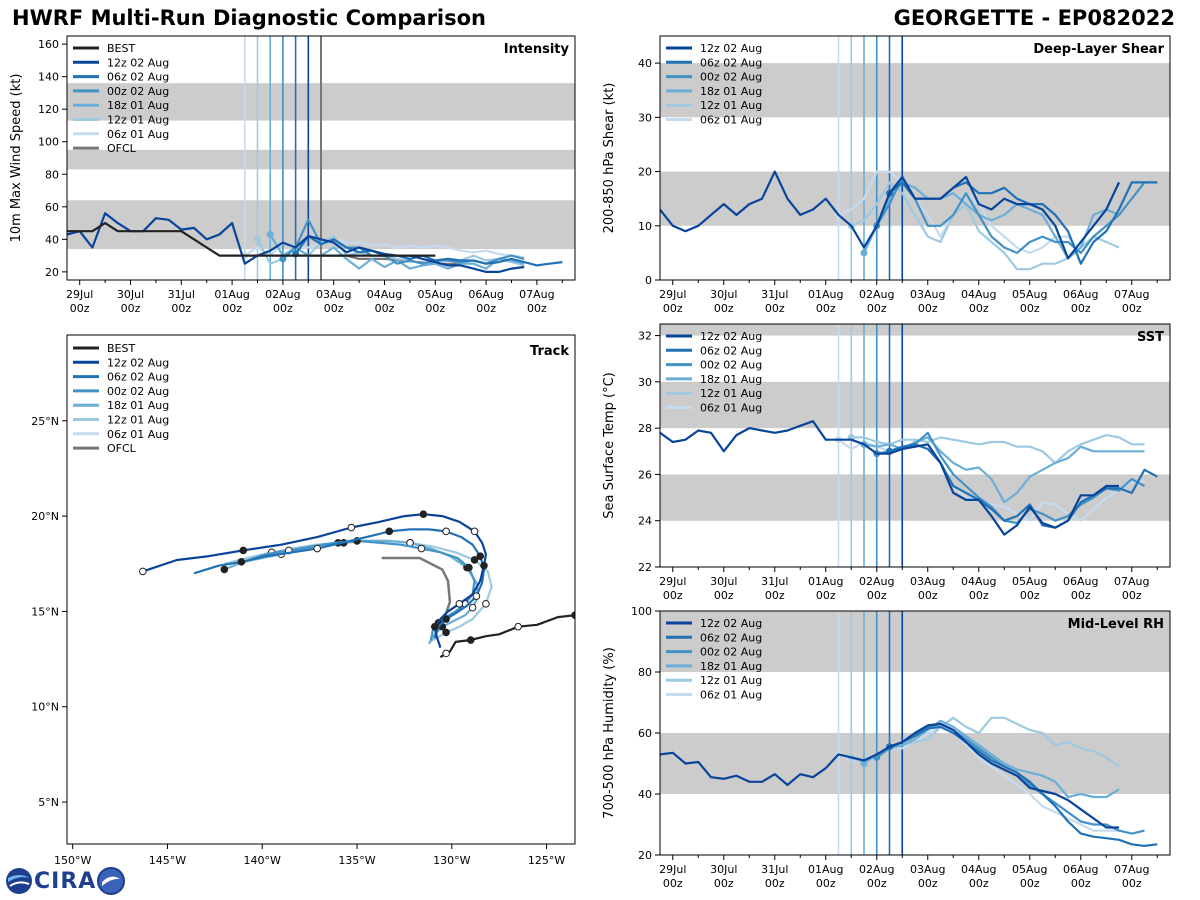 This screenshot has width=1200, height=900. Describe the element at coordinates (731, 652) in the screenshot. I see `legend-label-00z-02-aug: 00z 02 Aug` at that location.